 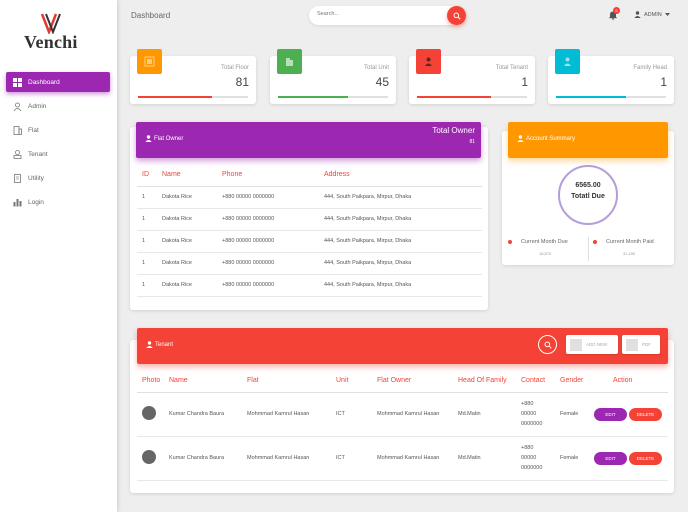 I want to click on pdf-label: PDF, so click(x=646, y=344).